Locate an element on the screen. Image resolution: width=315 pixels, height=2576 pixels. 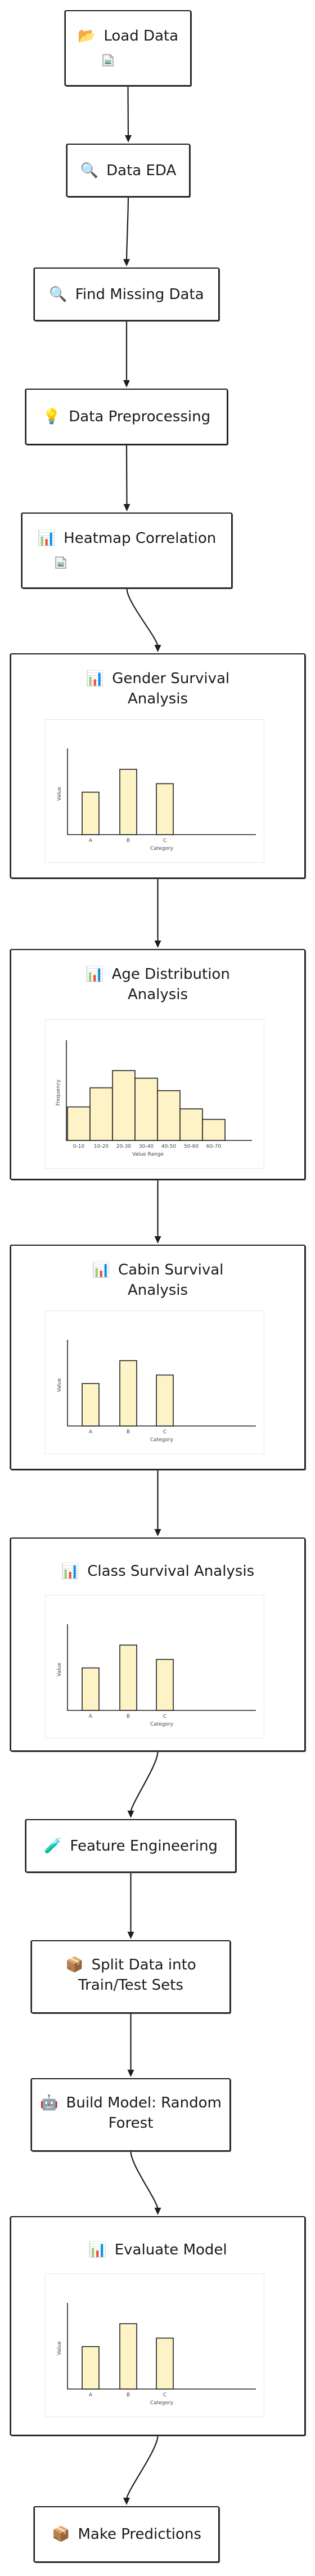
node-icon: 💡 is located at coordinates (51, 416).